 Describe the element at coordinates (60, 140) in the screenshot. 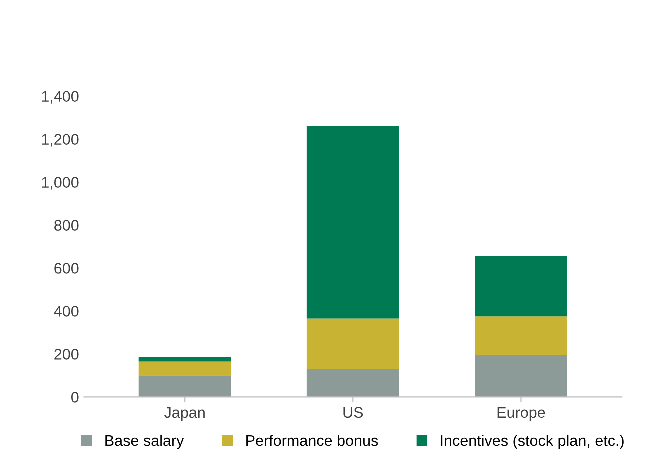

I see `y-tick-label: 1,200` at that location.